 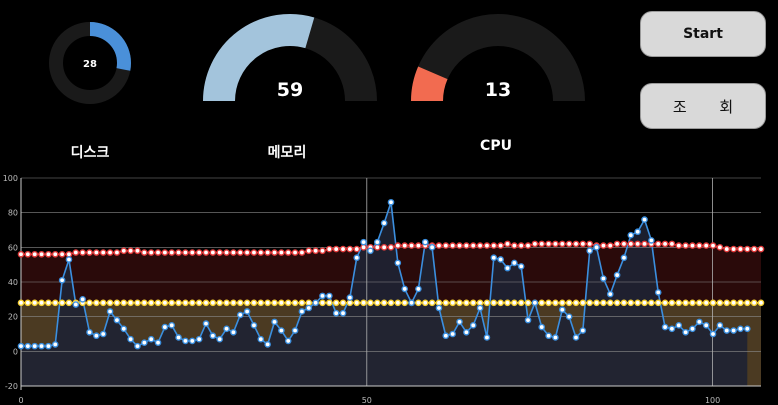 I want to click on memory-gauge-label: 메모리, so click(x=287, y=153).